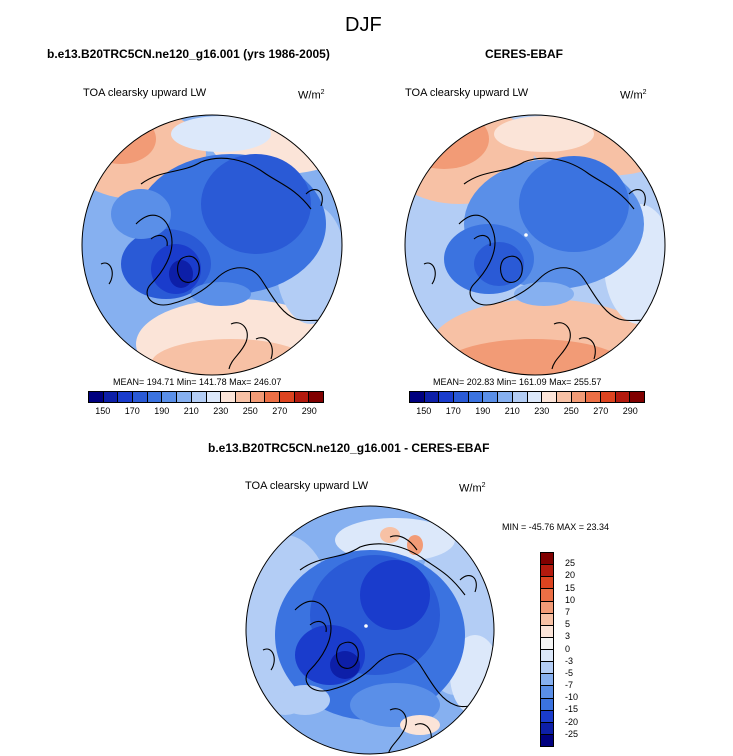 The image size is (733, 756). What do you see at coordinates (212, 245) in the screenshot?
I see `panel-1-polar-map` at bounding box center [212, 245].